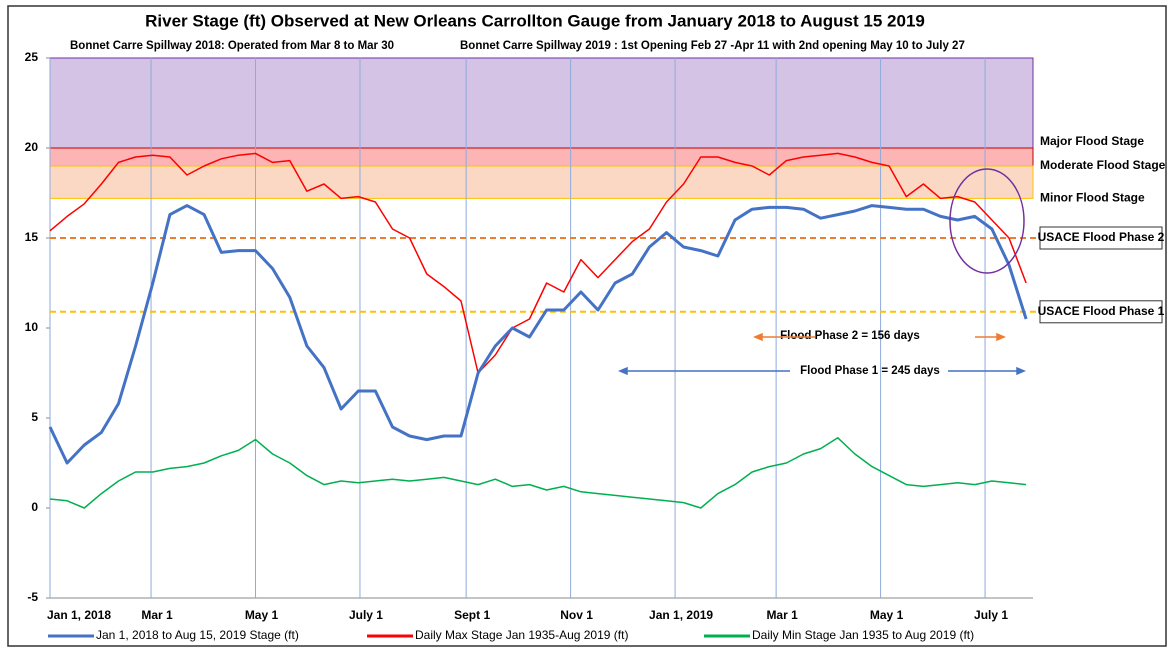  I want to click on y-tick-label: 15, so click(32, 237).